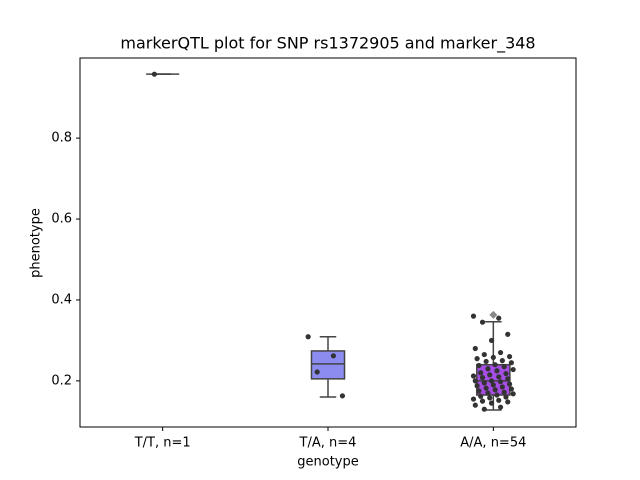 This screenshot has height=480, width=640. Describe the element at coordinates (61, 138) in the screenshot. I see `y-tick-label: 0.8` at that location.